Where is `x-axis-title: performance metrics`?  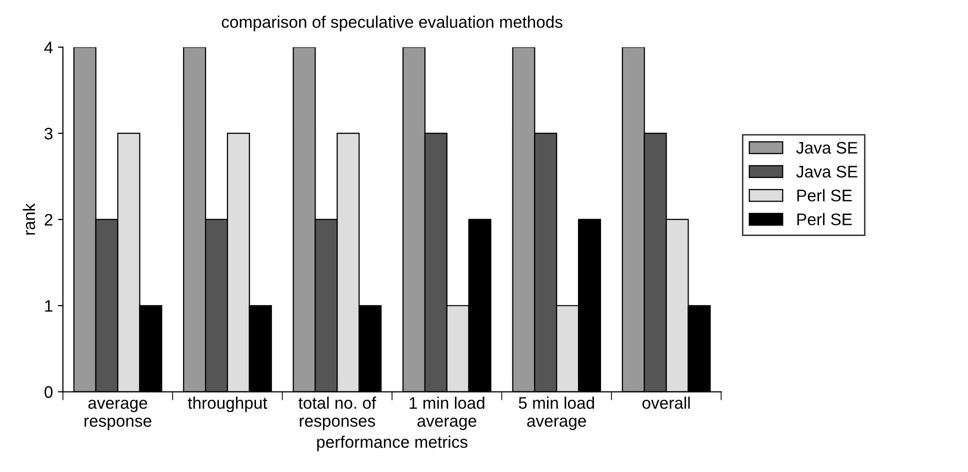
x-axis-title: performance metrics is located at coordinates (392, 444).